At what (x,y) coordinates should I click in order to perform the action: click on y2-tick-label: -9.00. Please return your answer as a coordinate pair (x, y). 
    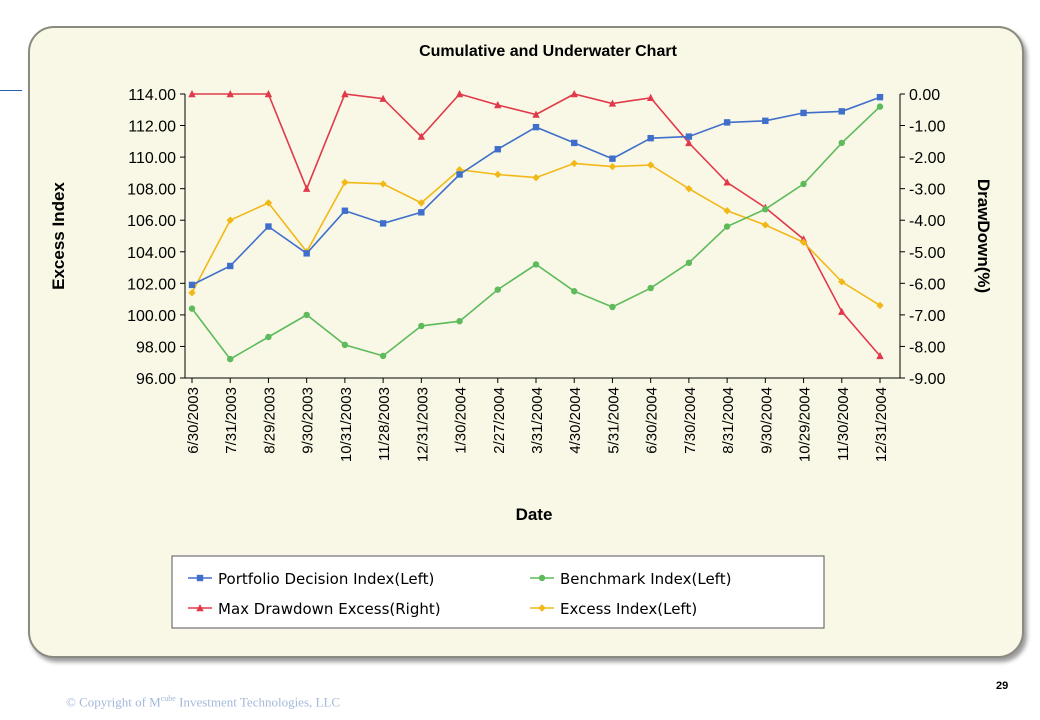
    Looking at the image, I should click on (927, 379).